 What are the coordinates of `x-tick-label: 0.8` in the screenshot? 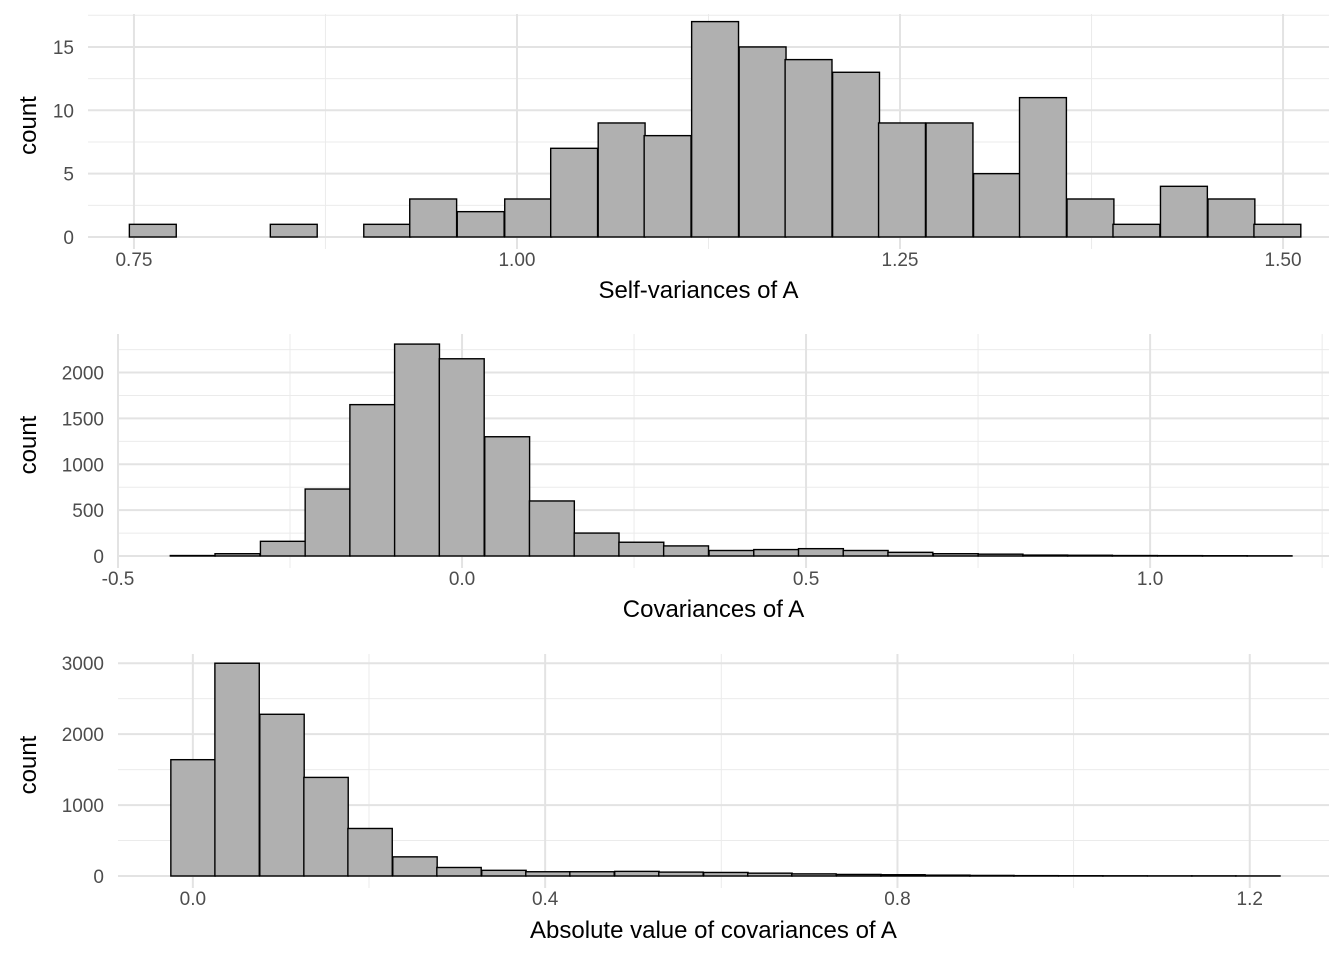 It's located at (897, 899).